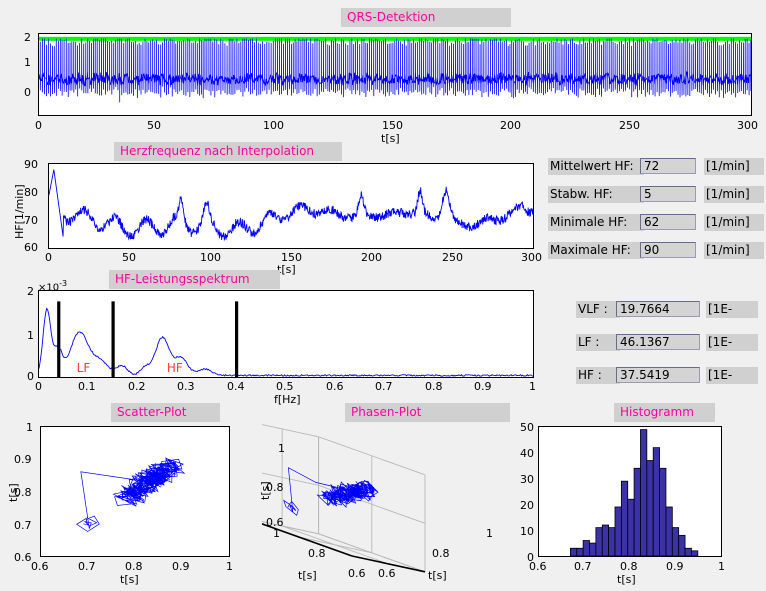  I want to click on hr-stat-label: Maximale HF:, so click(596, 250).